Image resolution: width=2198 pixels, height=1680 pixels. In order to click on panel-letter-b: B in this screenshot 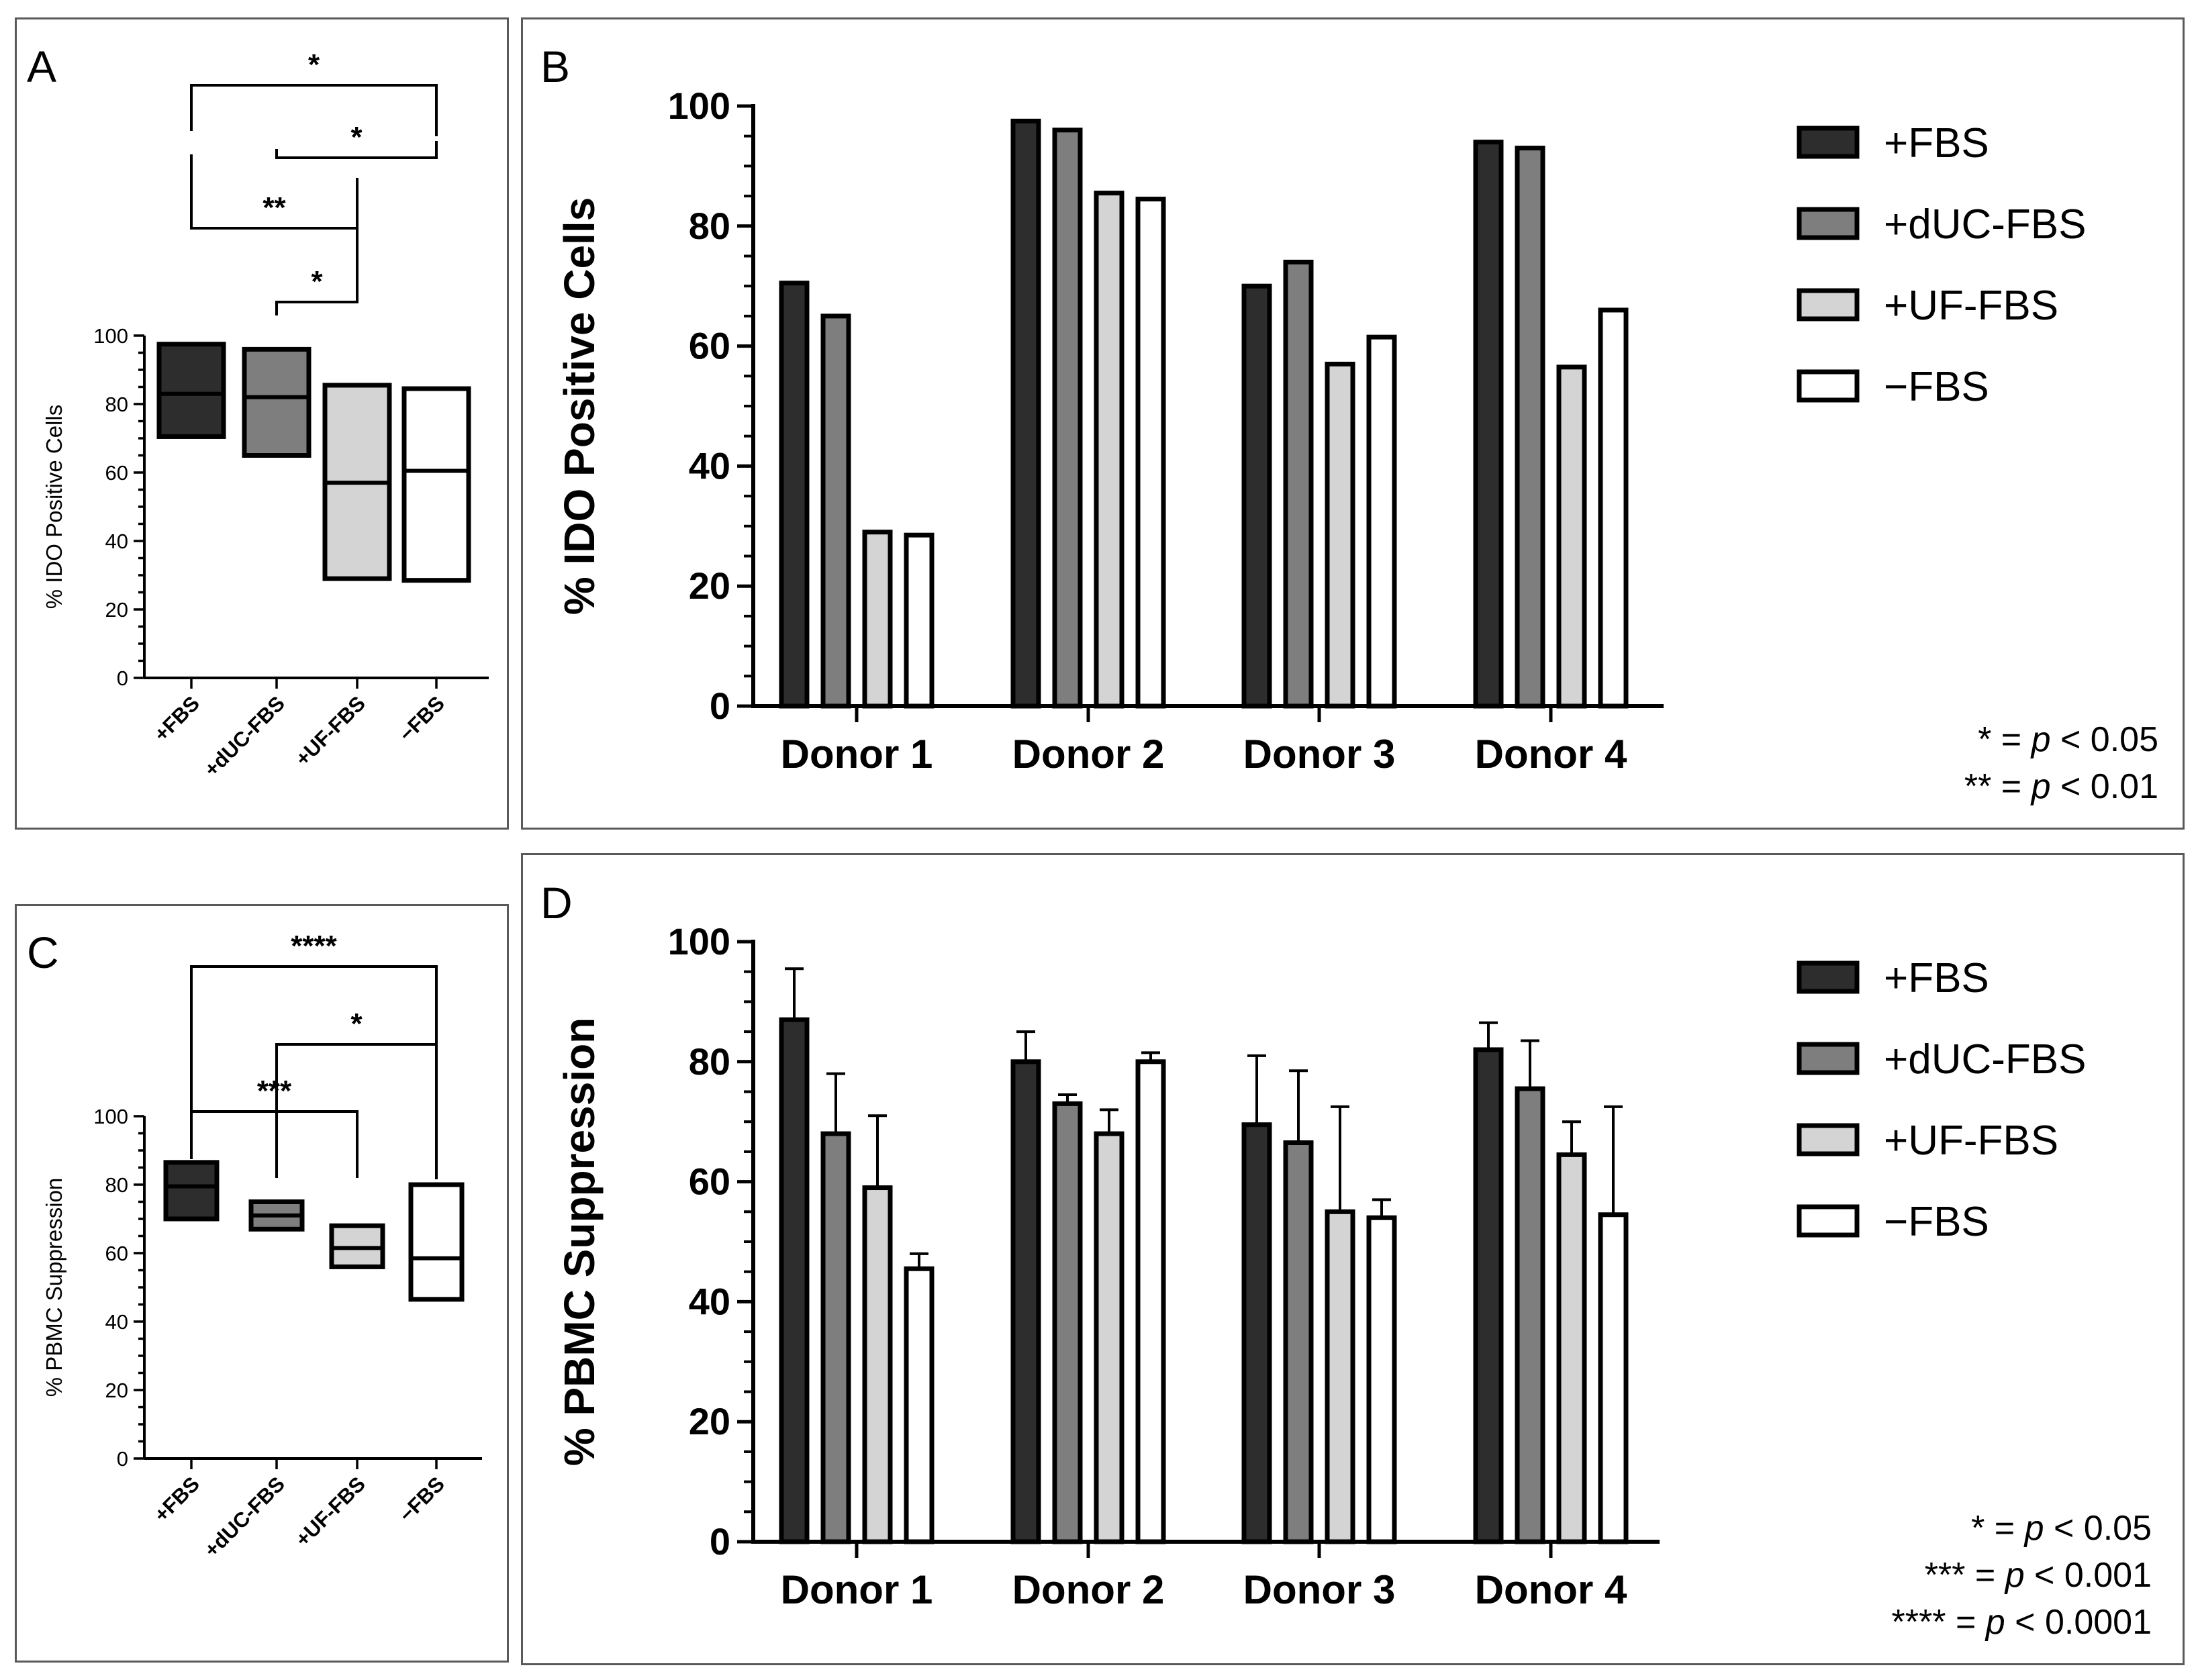, I will do `click(555, 66)`.